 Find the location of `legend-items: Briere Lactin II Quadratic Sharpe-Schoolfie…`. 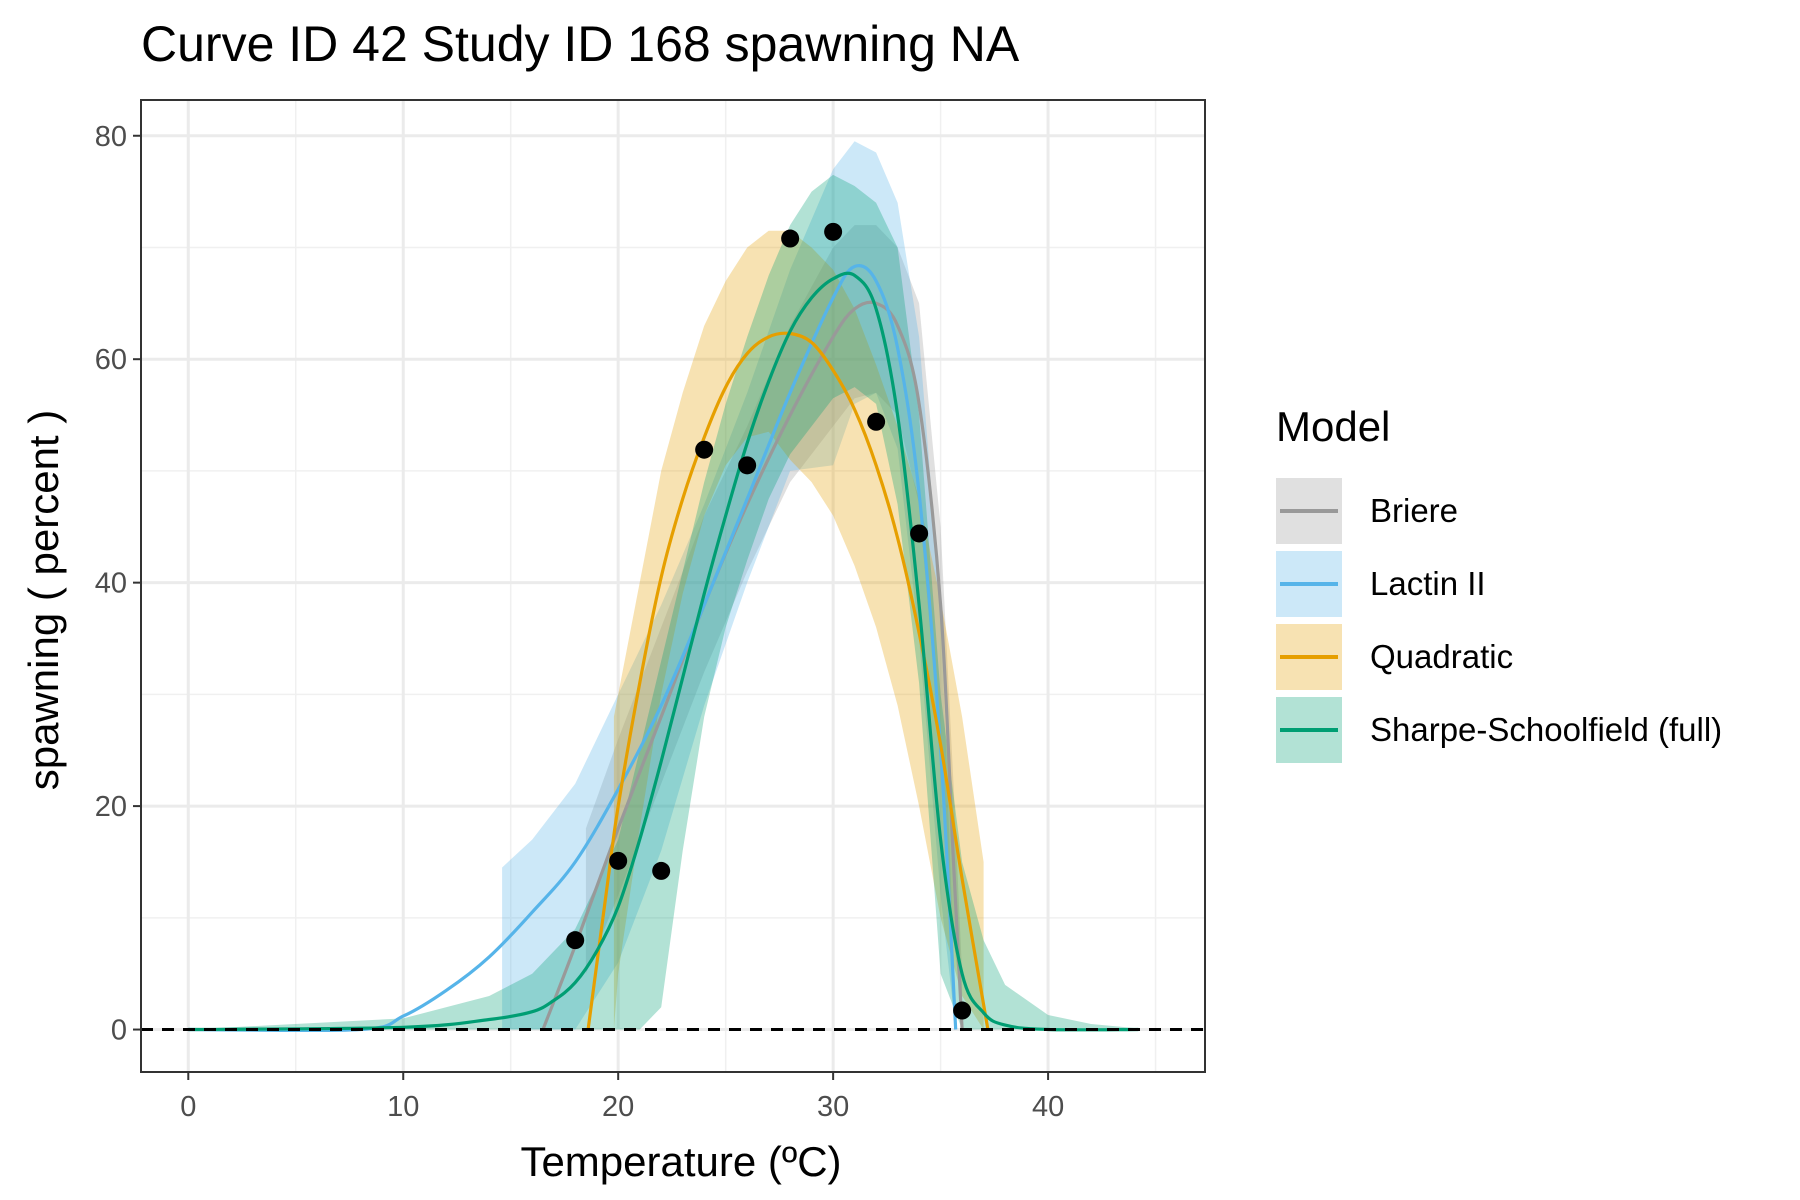

legend-items: Briere Lactin II Quadratic Sharpe-Schoolfie… is located at coordinates (1531, 620).